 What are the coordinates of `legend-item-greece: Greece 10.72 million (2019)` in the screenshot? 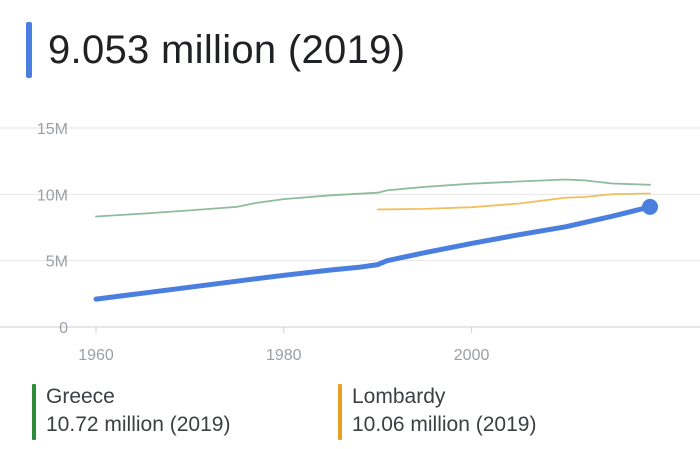 It's located at (131, 412).